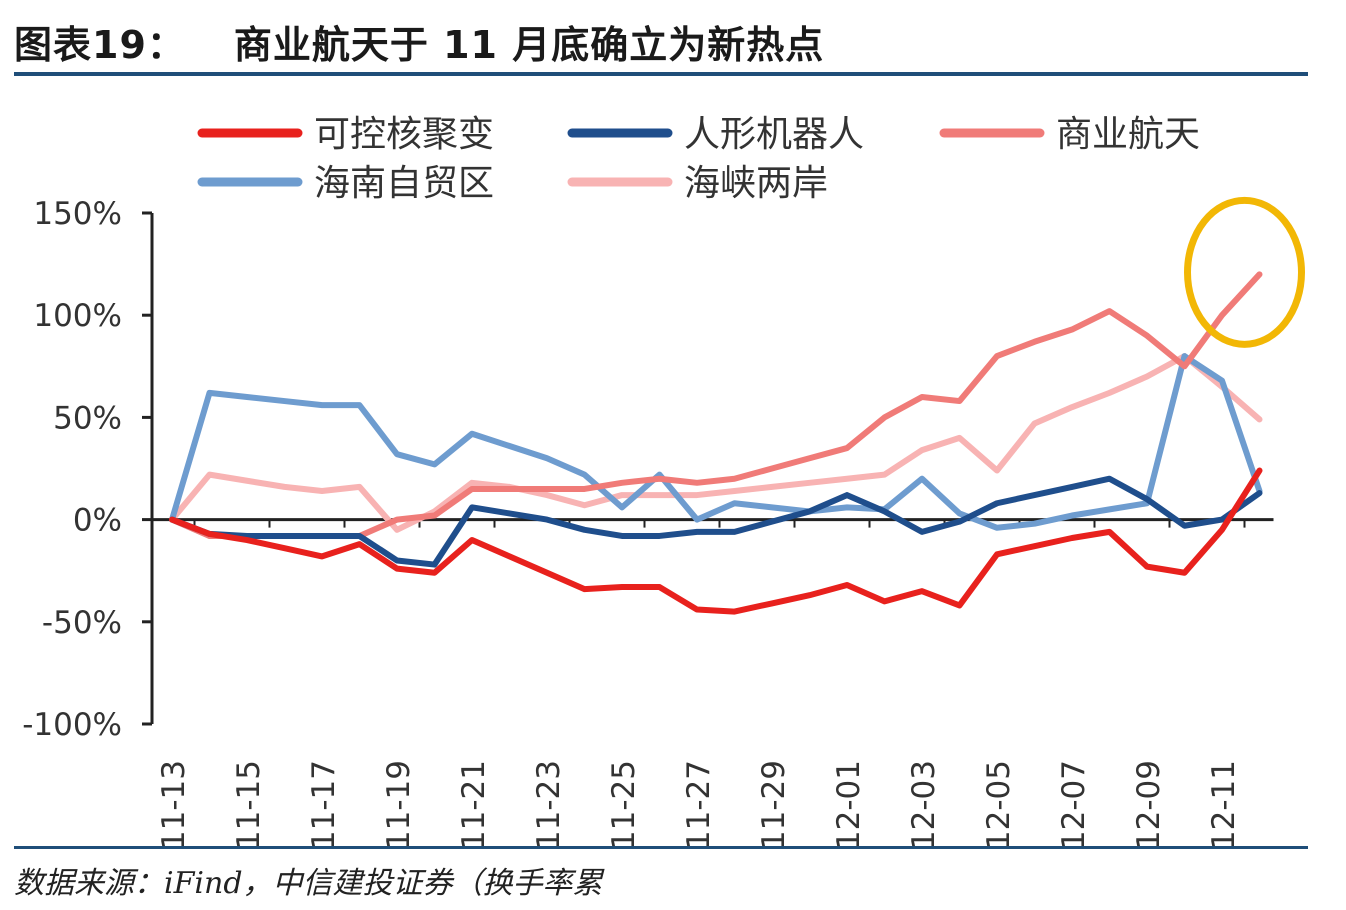 This screenshot has height=910, width=1346. What do you see at coordinates (404, 134) in the screenshot?
I see `legend-label: 可控核聚变` at bounding box center [404, 134].